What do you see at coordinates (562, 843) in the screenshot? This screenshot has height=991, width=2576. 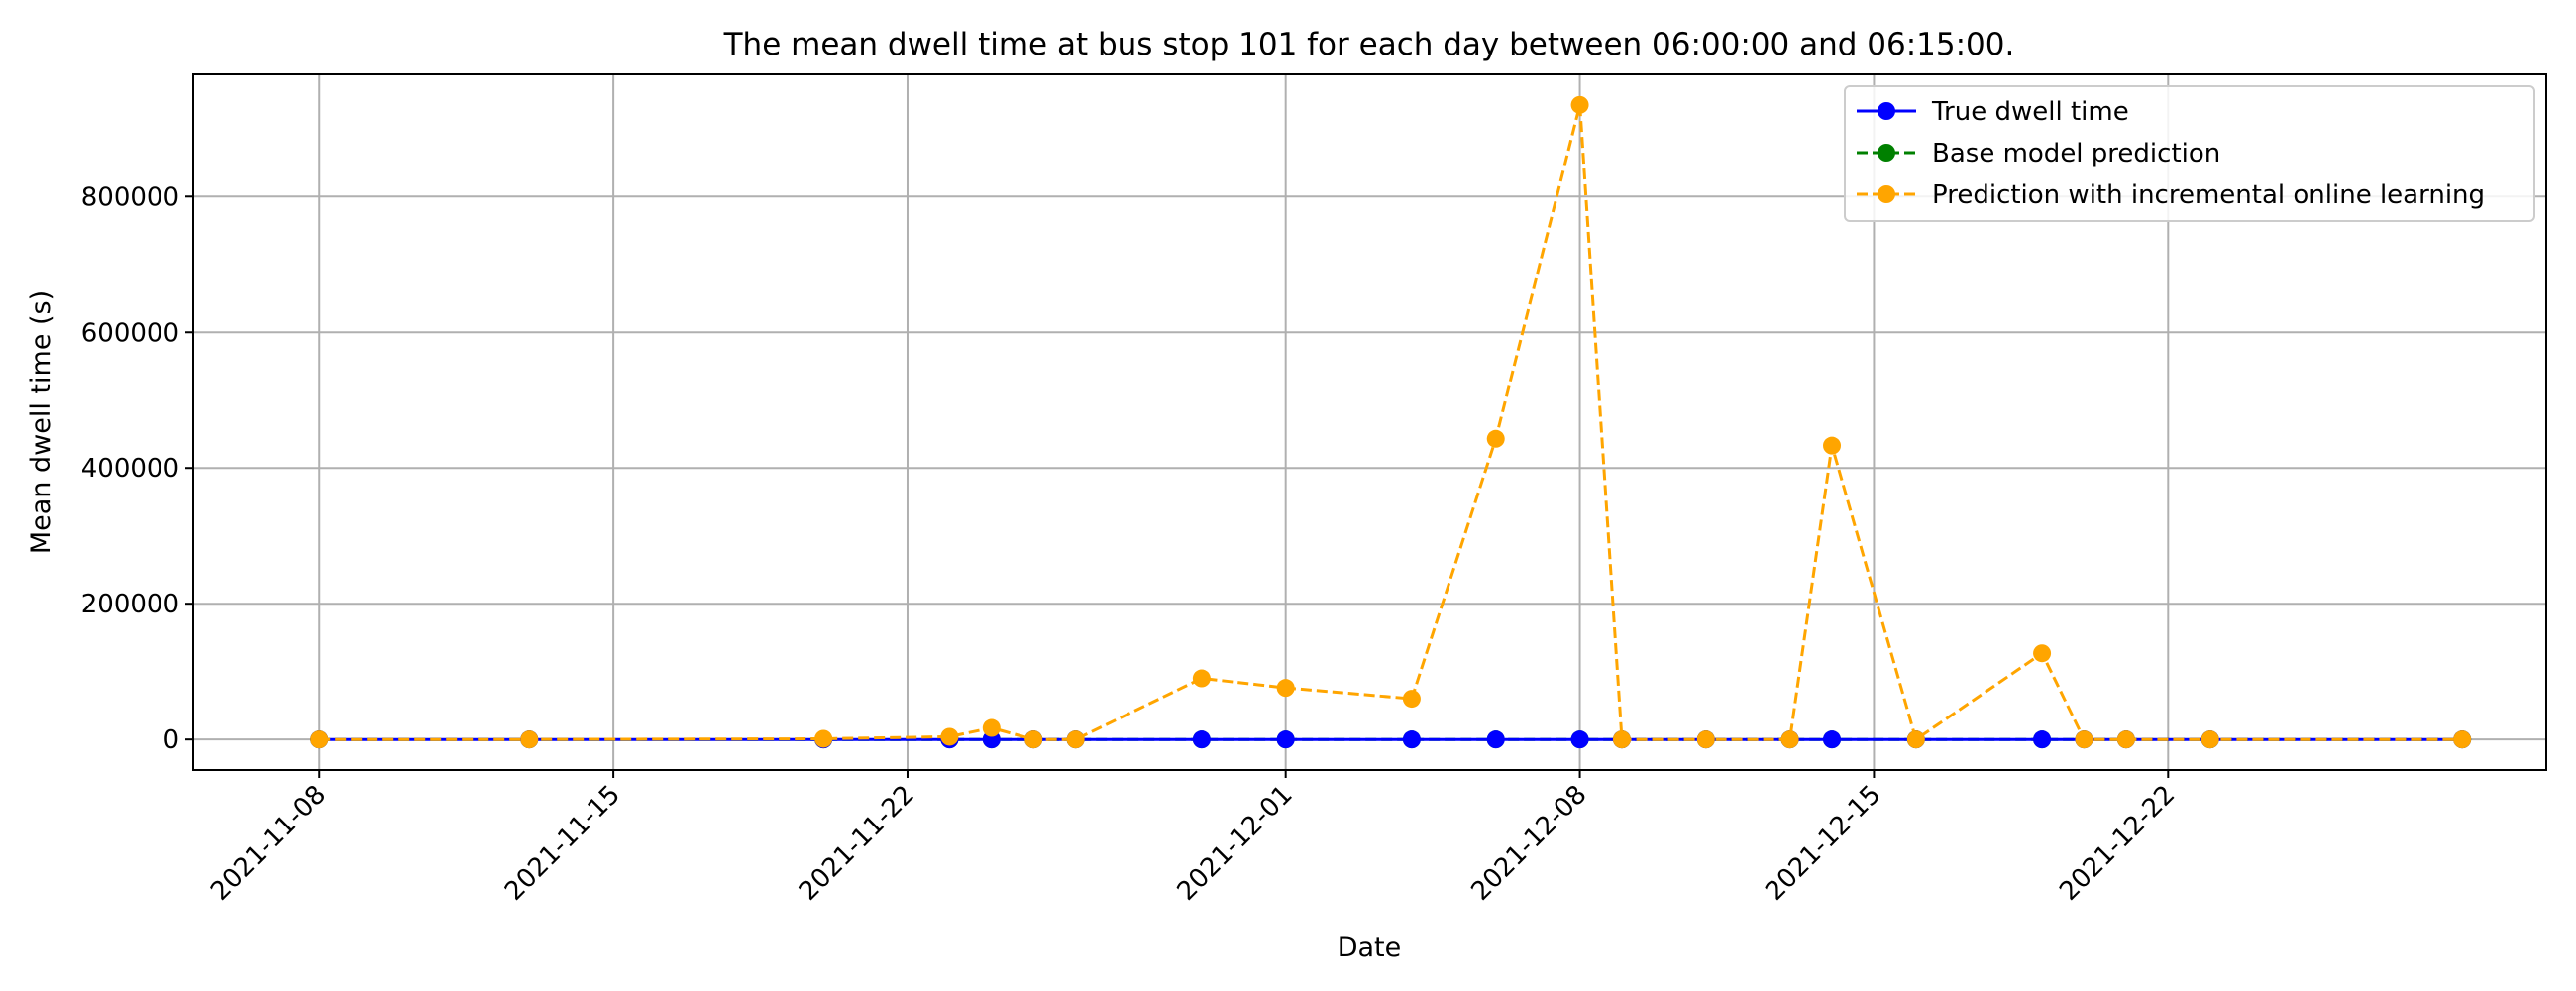 I see `x-tick-label: 2021-11-15` at bounding box center [562, 843].